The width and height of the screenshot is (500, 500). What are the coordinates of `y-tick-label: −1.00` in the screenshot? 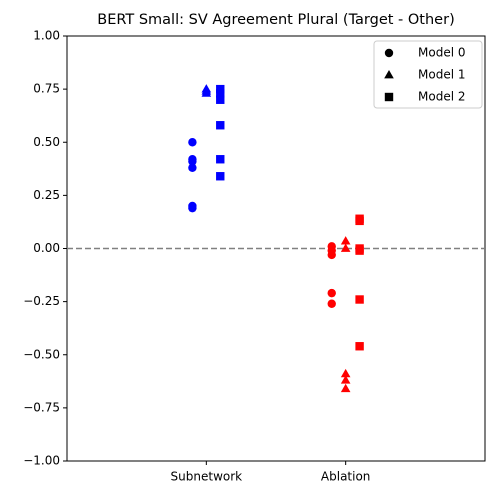 It's located at (41, 461).